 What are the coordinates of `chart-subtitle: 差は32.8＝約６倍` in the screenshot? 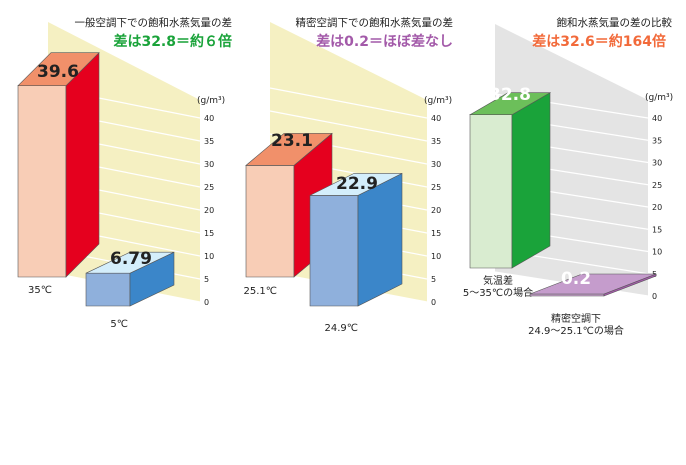 It's located at (172, 41).